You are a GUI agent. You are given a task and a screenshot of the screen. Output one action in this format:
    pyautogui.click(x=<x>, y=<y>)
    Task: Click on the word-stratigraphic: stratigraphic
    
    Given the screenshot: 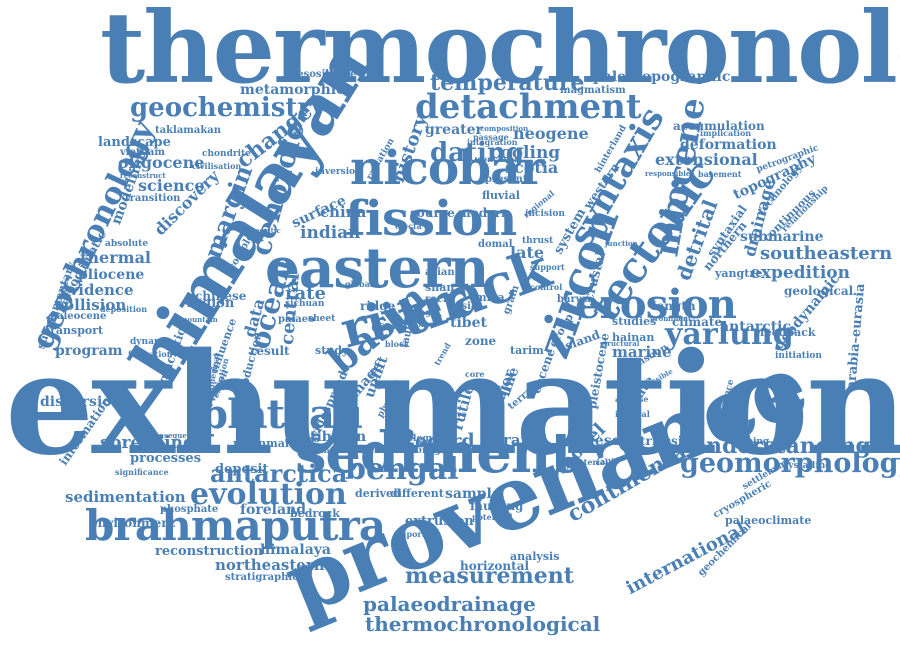 What is the action you would take?
    pyautogui.click(x=262, y=577)
    